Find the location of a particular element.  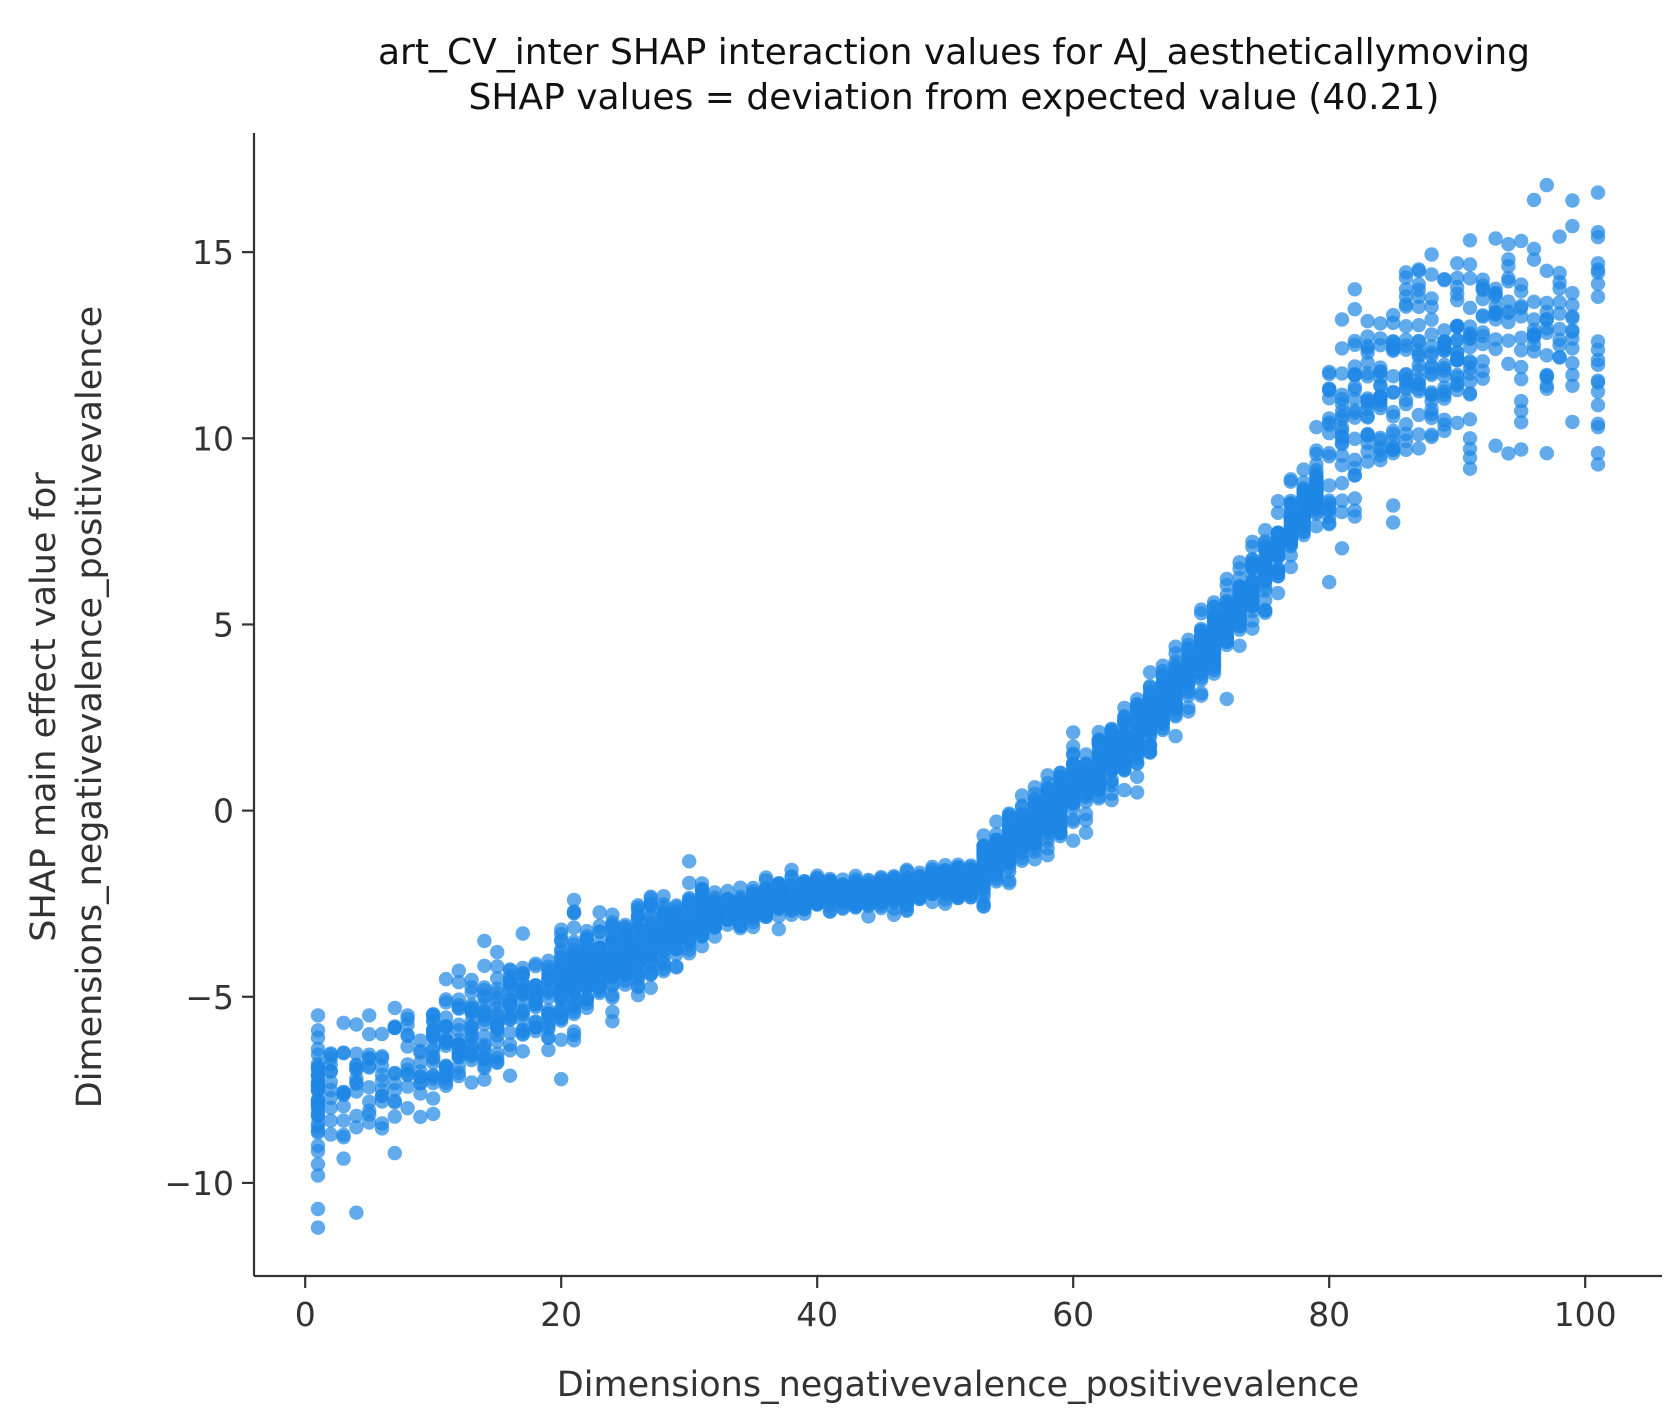

x-tick-label: 0 is located at coordinates (305, 1314).